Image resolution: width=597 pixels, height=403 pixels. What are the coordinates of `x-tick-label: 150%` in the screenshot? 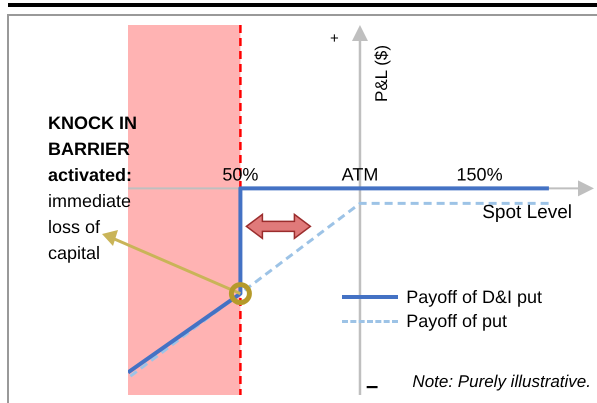 It's located at (479, 174).